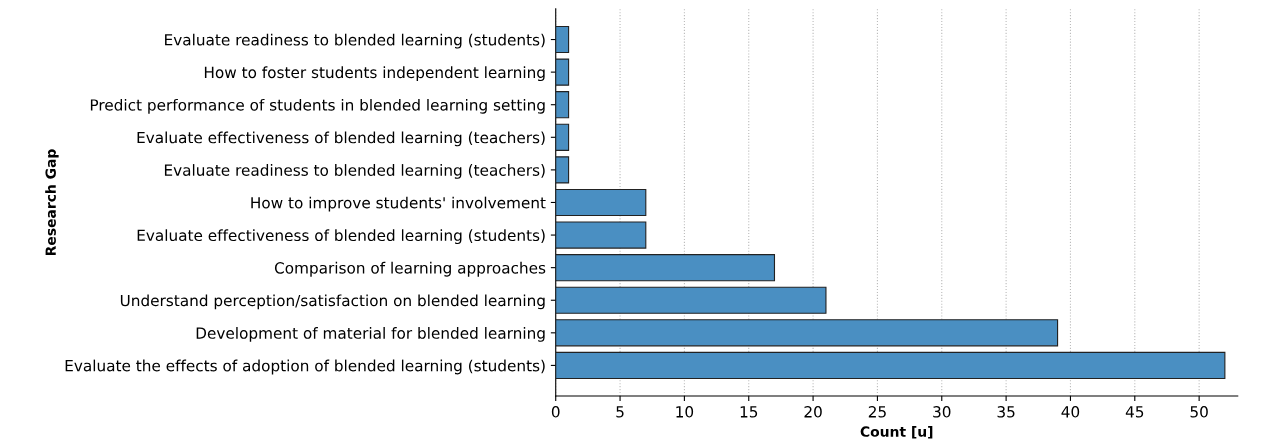  Describe the element at coordinates (305, 367) in the screenshot. I see `y-tick-label: Evaluate the effects of adoption of blended learning (students)` at that location.